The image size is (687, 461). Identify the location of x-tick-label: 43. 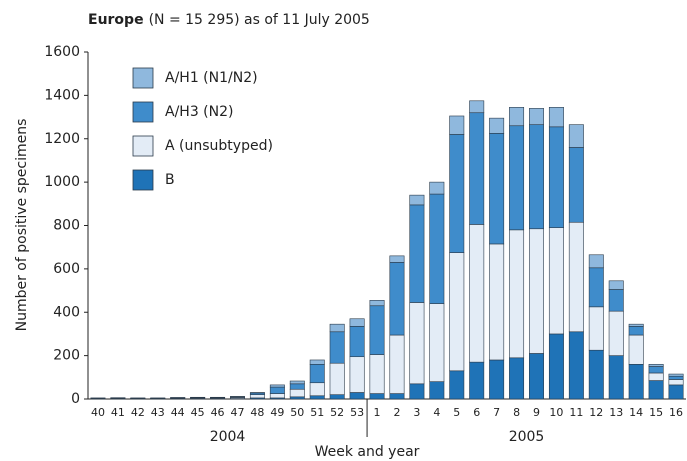
(158, 412).